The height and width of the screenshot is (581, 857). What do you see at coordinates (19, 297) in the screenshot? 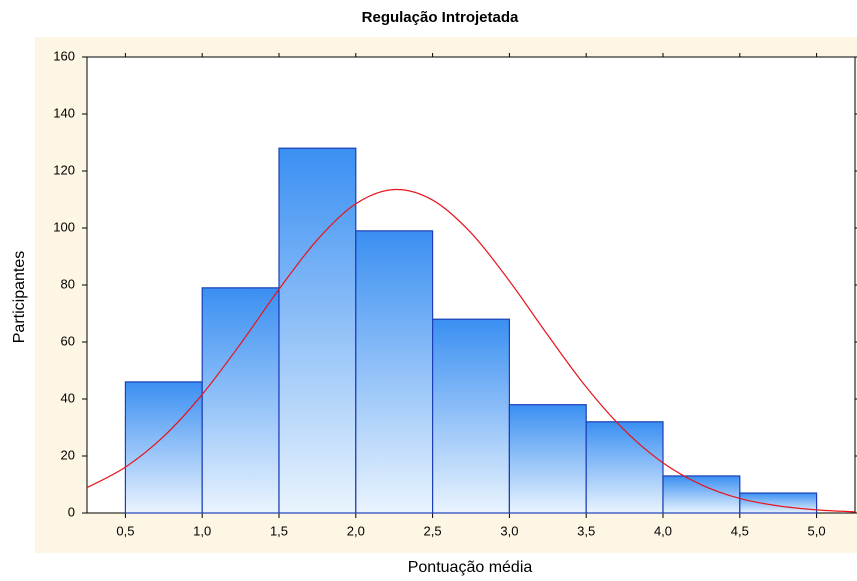
I see `y-axis-label: Participantes` at bounding box center [19, 297].